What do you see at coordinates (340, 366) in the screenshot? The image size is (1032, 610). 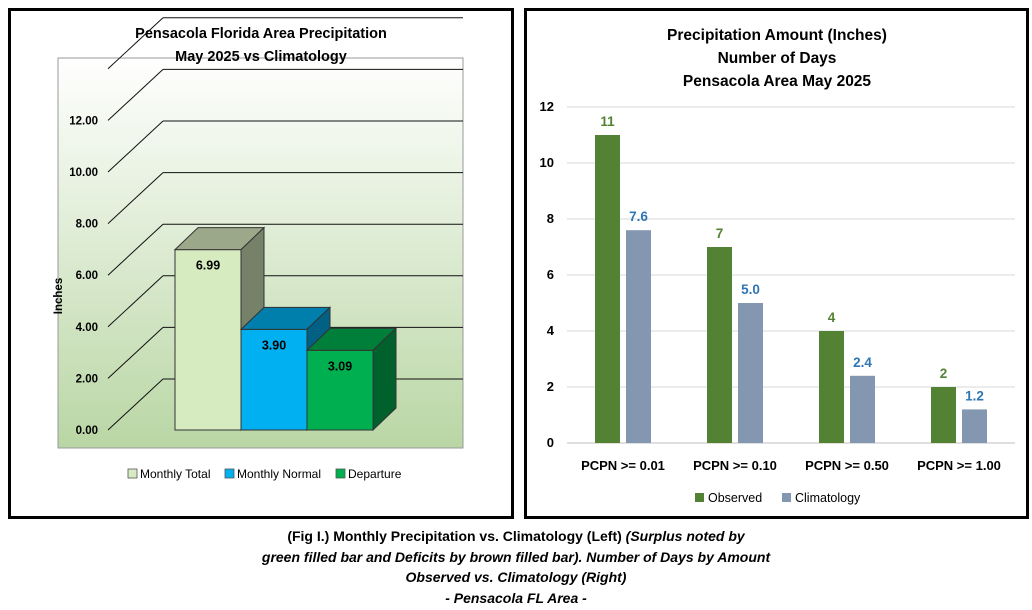 I see `data-label: 3.09` at bounding box center [340, 366].